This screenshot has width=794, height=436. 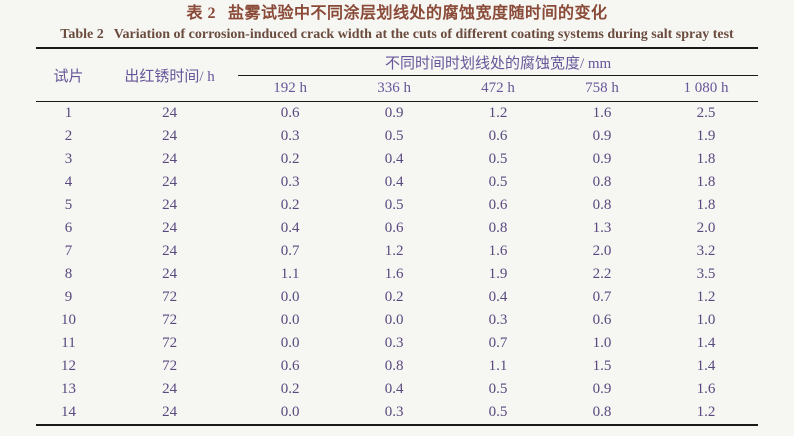 I want to click on header-span-corrosion-width: 不同时间时划线处的腐蚀宽度/ mm, so click(x=498, y=62).